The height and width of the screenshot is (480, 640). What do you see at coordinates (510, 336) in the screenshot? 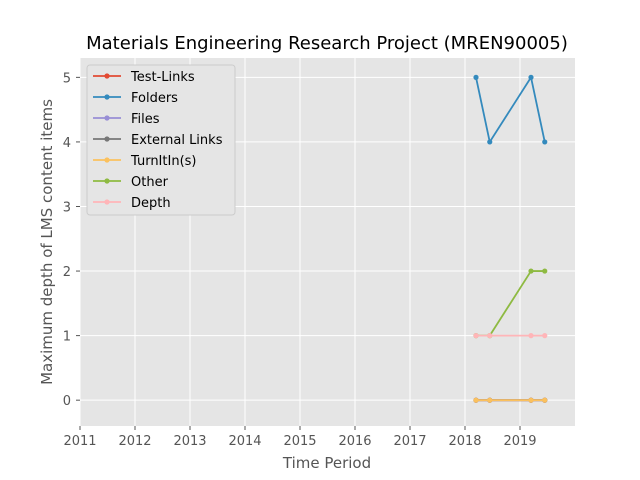
I see `series-depth` at bounding box center [510, 336].